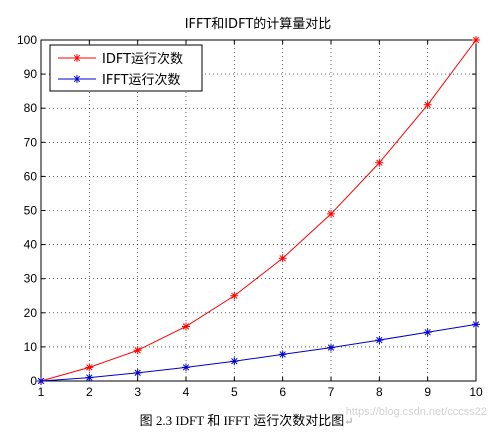  What do you see at coordinates (141, 80) in the screenshot?
I see `legend-label-2: IFFT运行次数` at bounding box center [141, 80].